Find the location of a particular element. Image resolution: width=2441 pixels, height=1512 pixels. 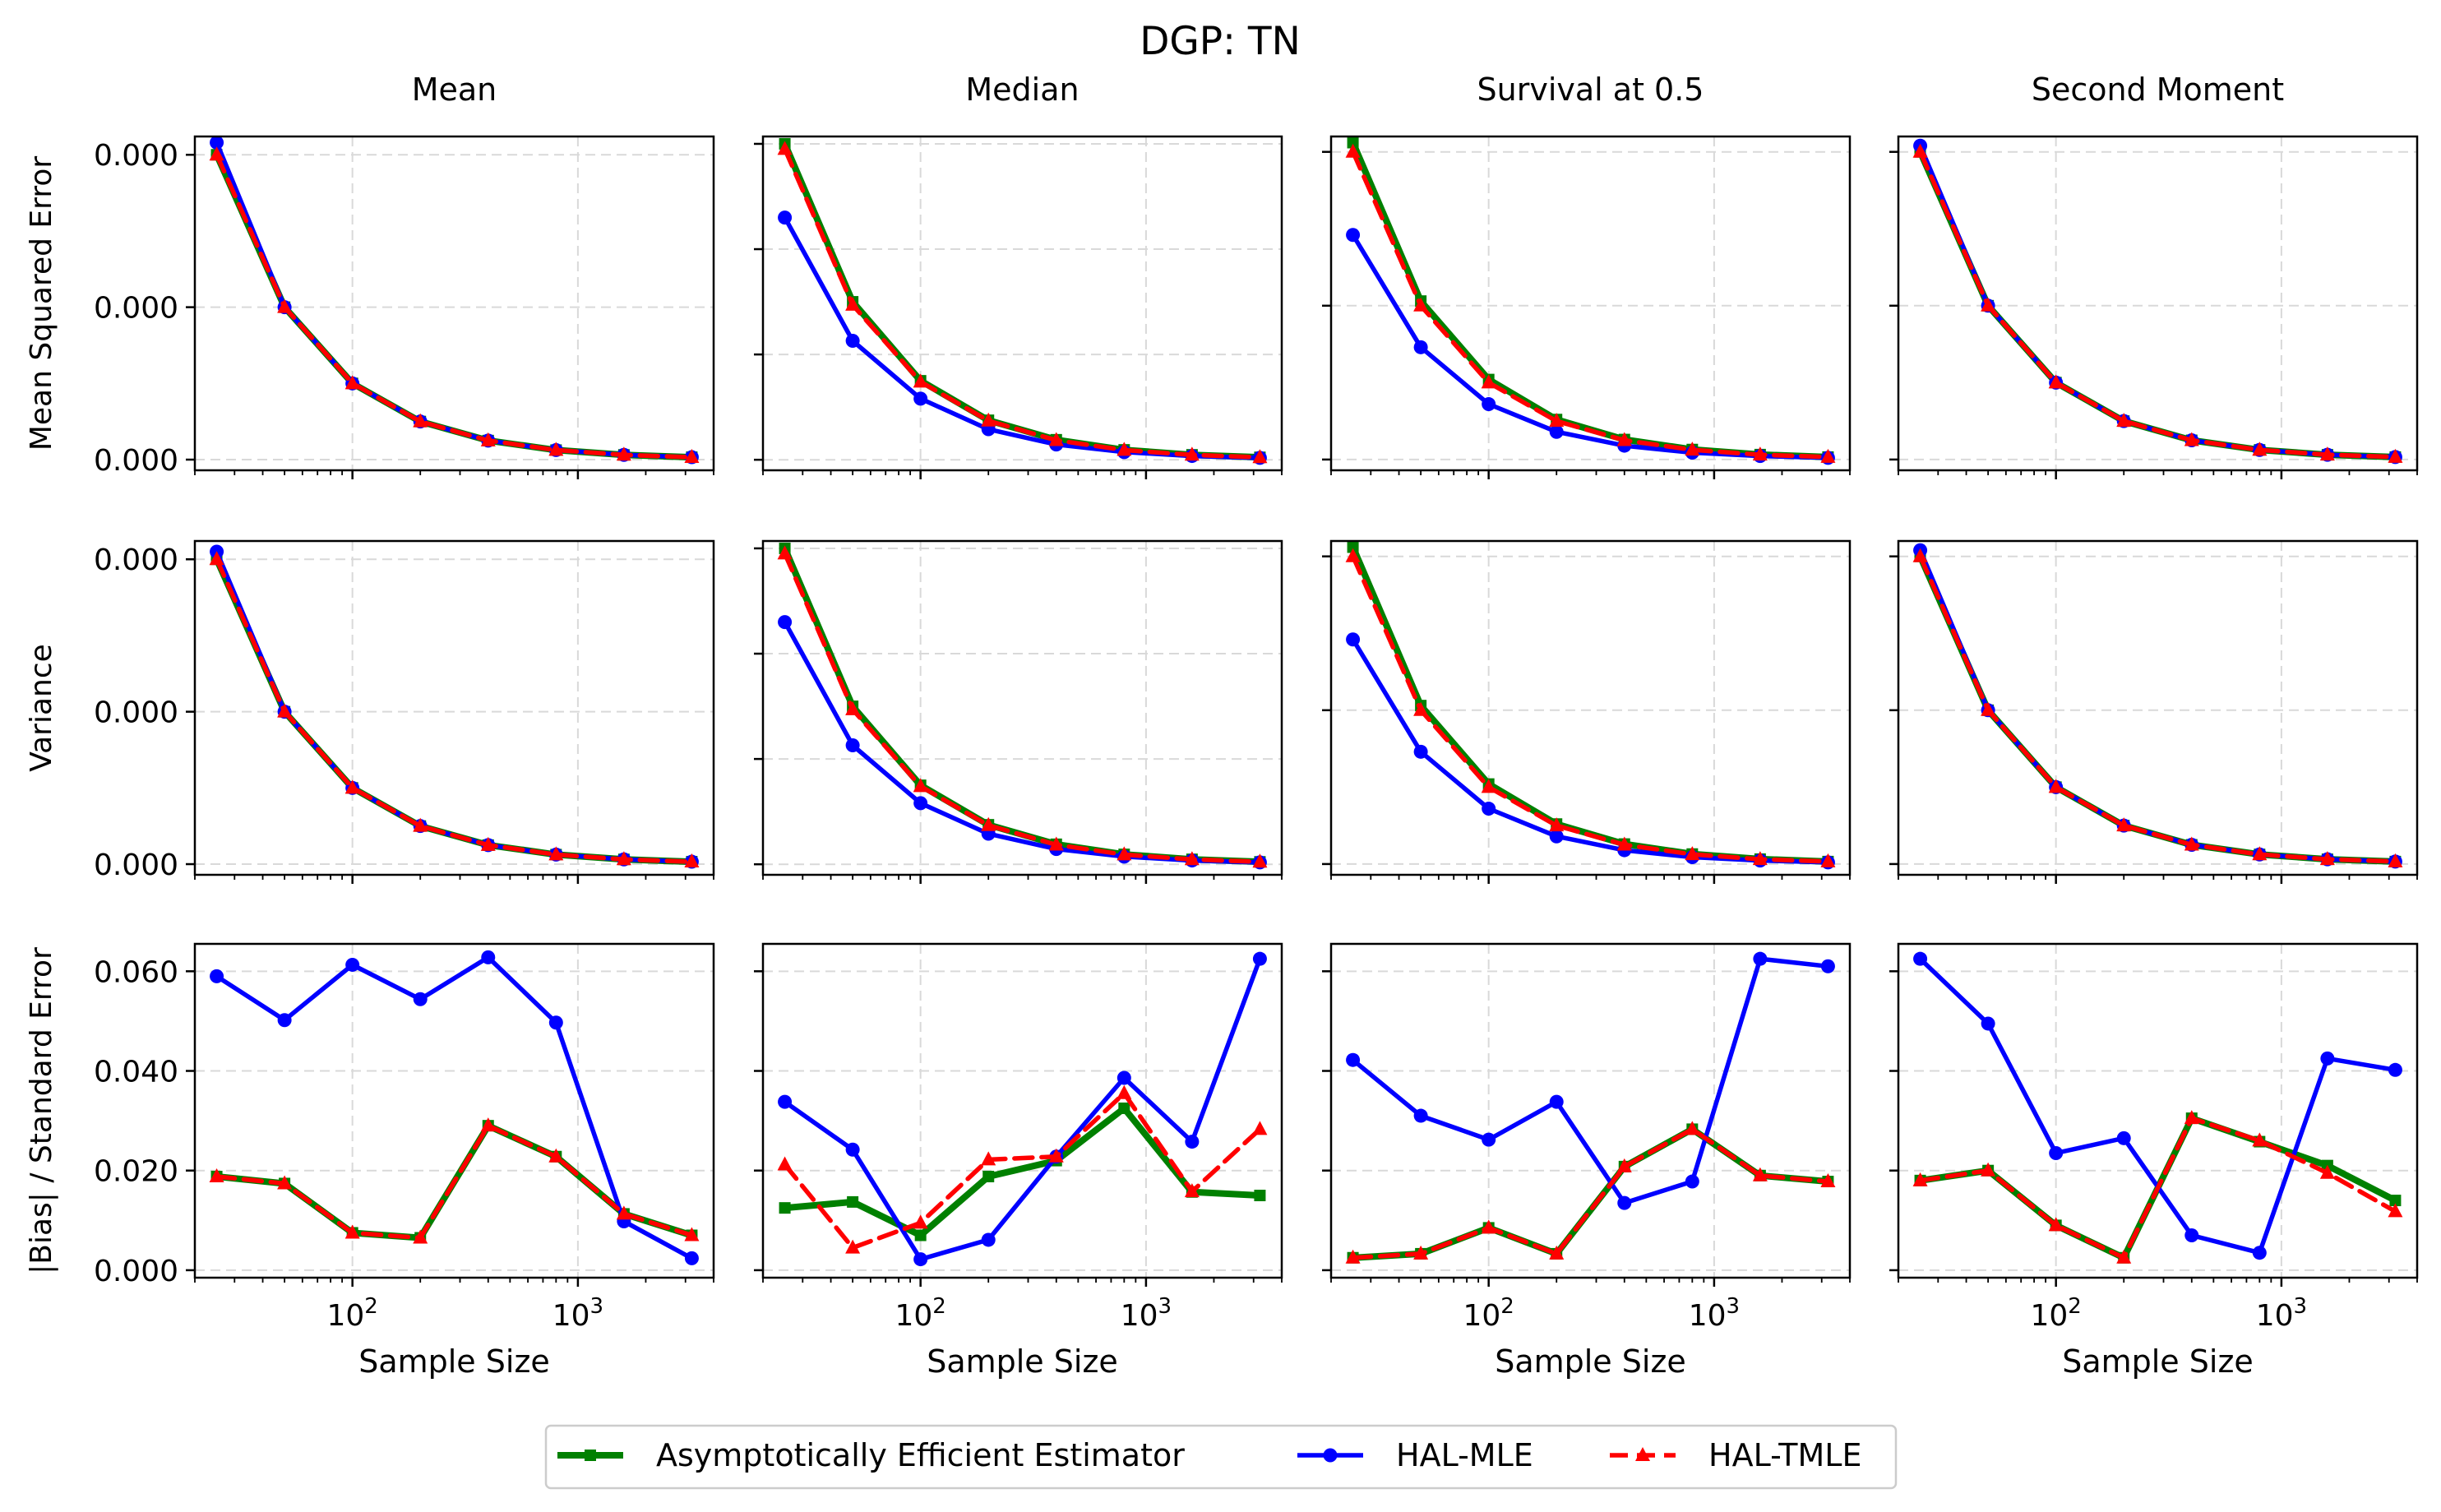

x-axis-label: Sample Size is located at coordinates (1022, 1361).